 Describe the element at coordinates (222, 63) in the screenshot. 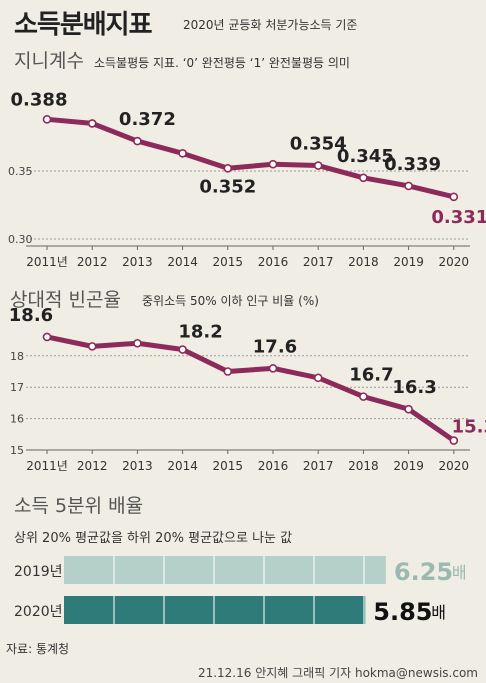

I see `gini-subtitle: 소득불평등 지표. ‘0’ 완전평등 ‘1’ 완전불평등 의미` at that location.